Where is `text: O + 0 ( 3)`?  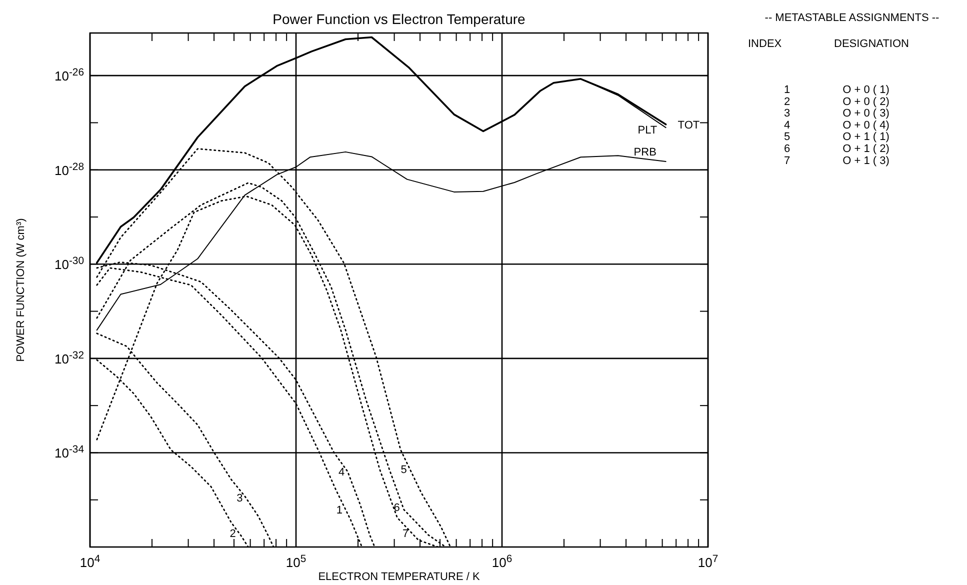 text: O + 0 ( 3) is located at coordinates (866, 114).